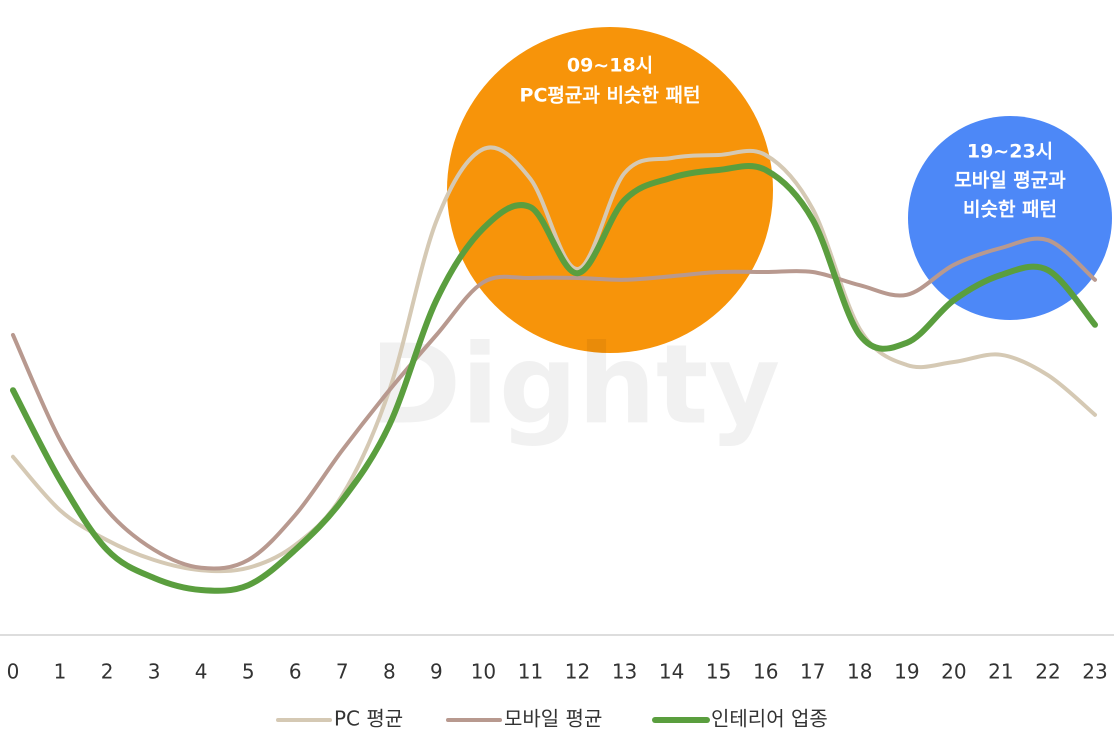 The image size is (1114, 733). Describe the element at coordinates (859, 672) in the screenshot. I see `x-tick-label: 18` at that location.